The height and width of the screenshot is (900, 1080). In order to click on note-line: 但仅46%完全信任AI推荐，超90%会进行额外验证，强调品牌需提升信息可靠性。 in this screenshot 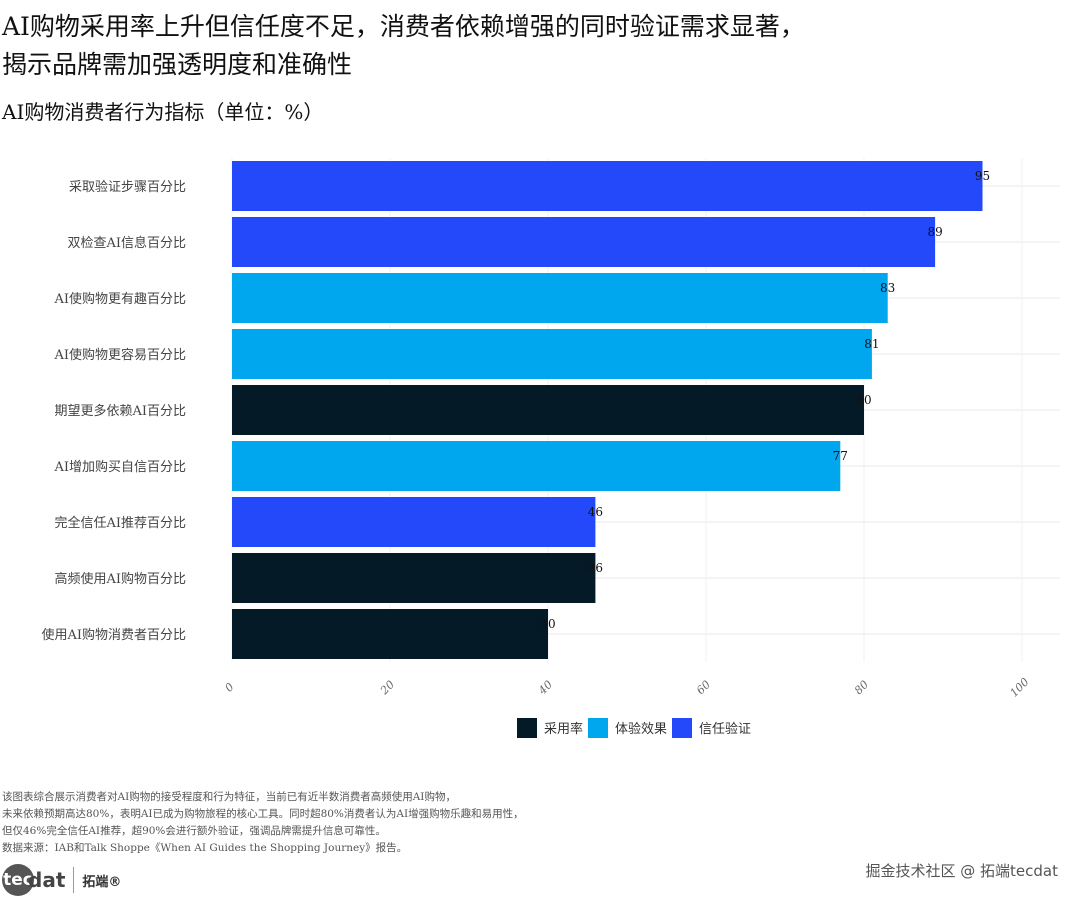, I will do `click(194, 831)`.